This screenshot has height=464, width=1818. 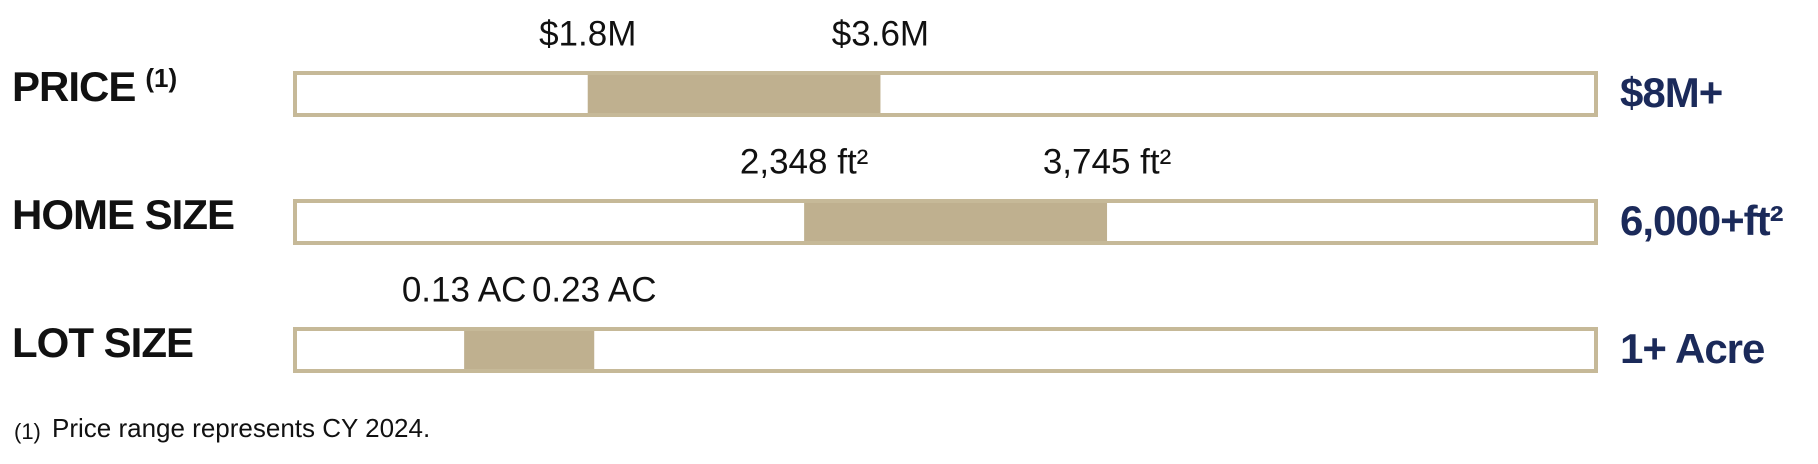 What do you see at coordinates (880, 33) in the screenshot?
I see `high-label: $3.6M` at bounding box center [880, 33].